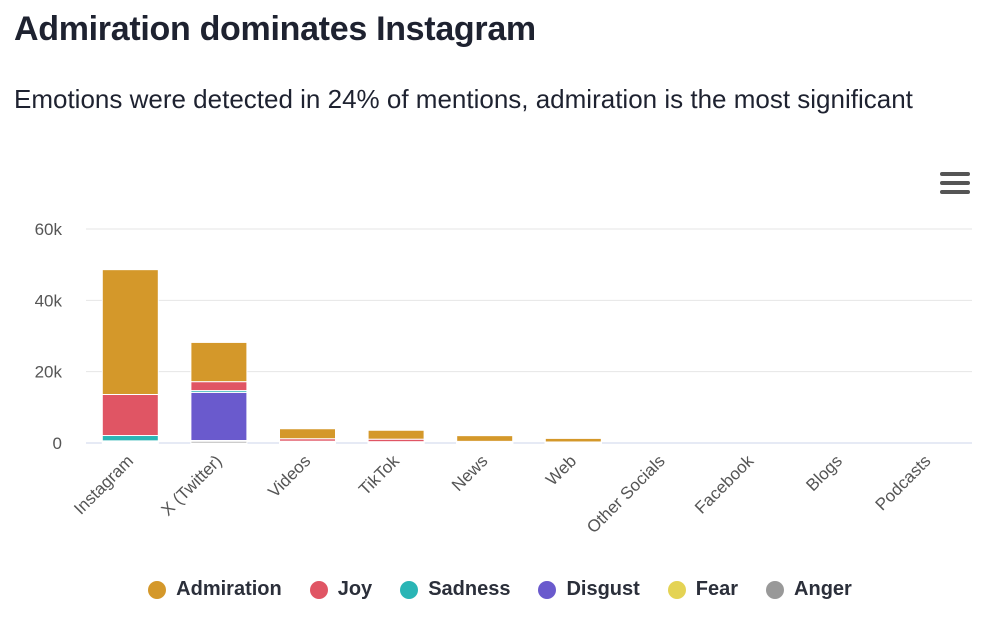  What do you see at coordinates (724, 484) in the screenshot?
I see `x-tick-label: Facebook` at bounding box center [724, 484].